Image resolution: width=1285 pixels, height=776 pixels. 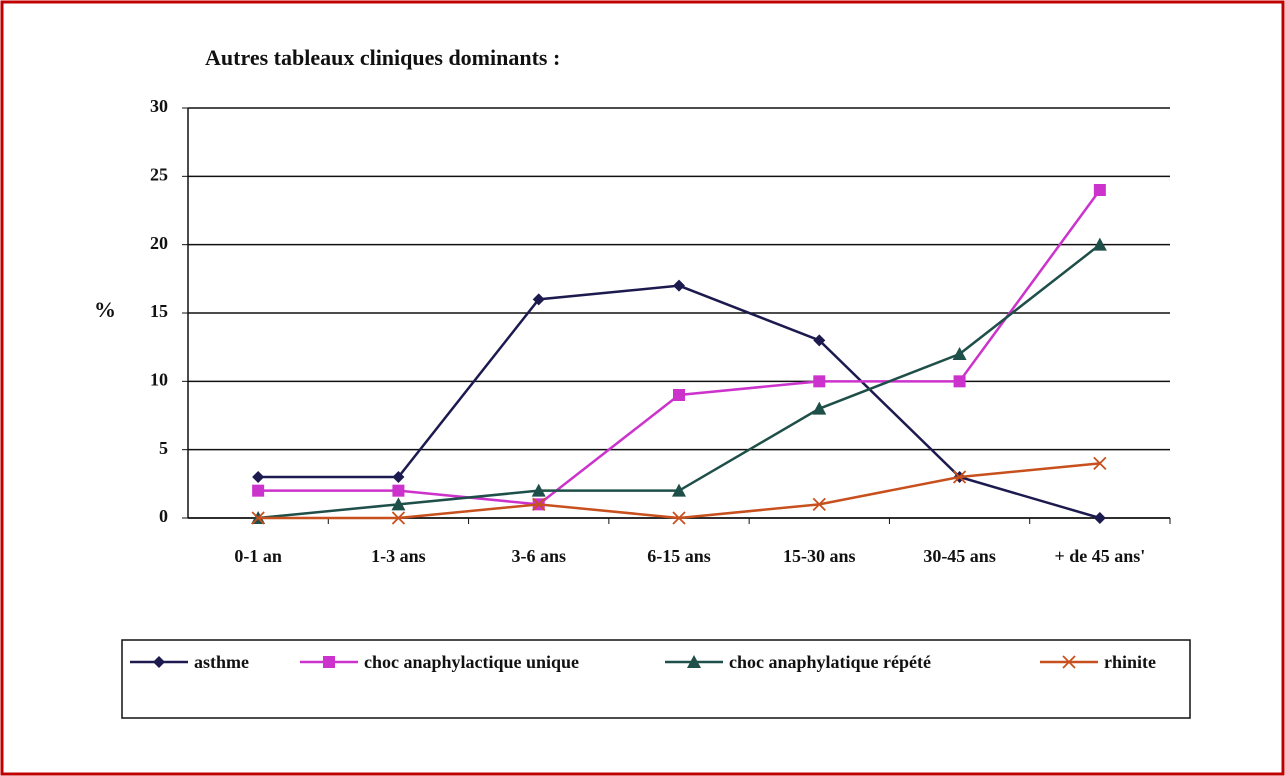 What do you see at coordinates (679, 556) in the screenshot?
I see `x-tick-label: 6-15 ans` at bounding box center [679, 556].